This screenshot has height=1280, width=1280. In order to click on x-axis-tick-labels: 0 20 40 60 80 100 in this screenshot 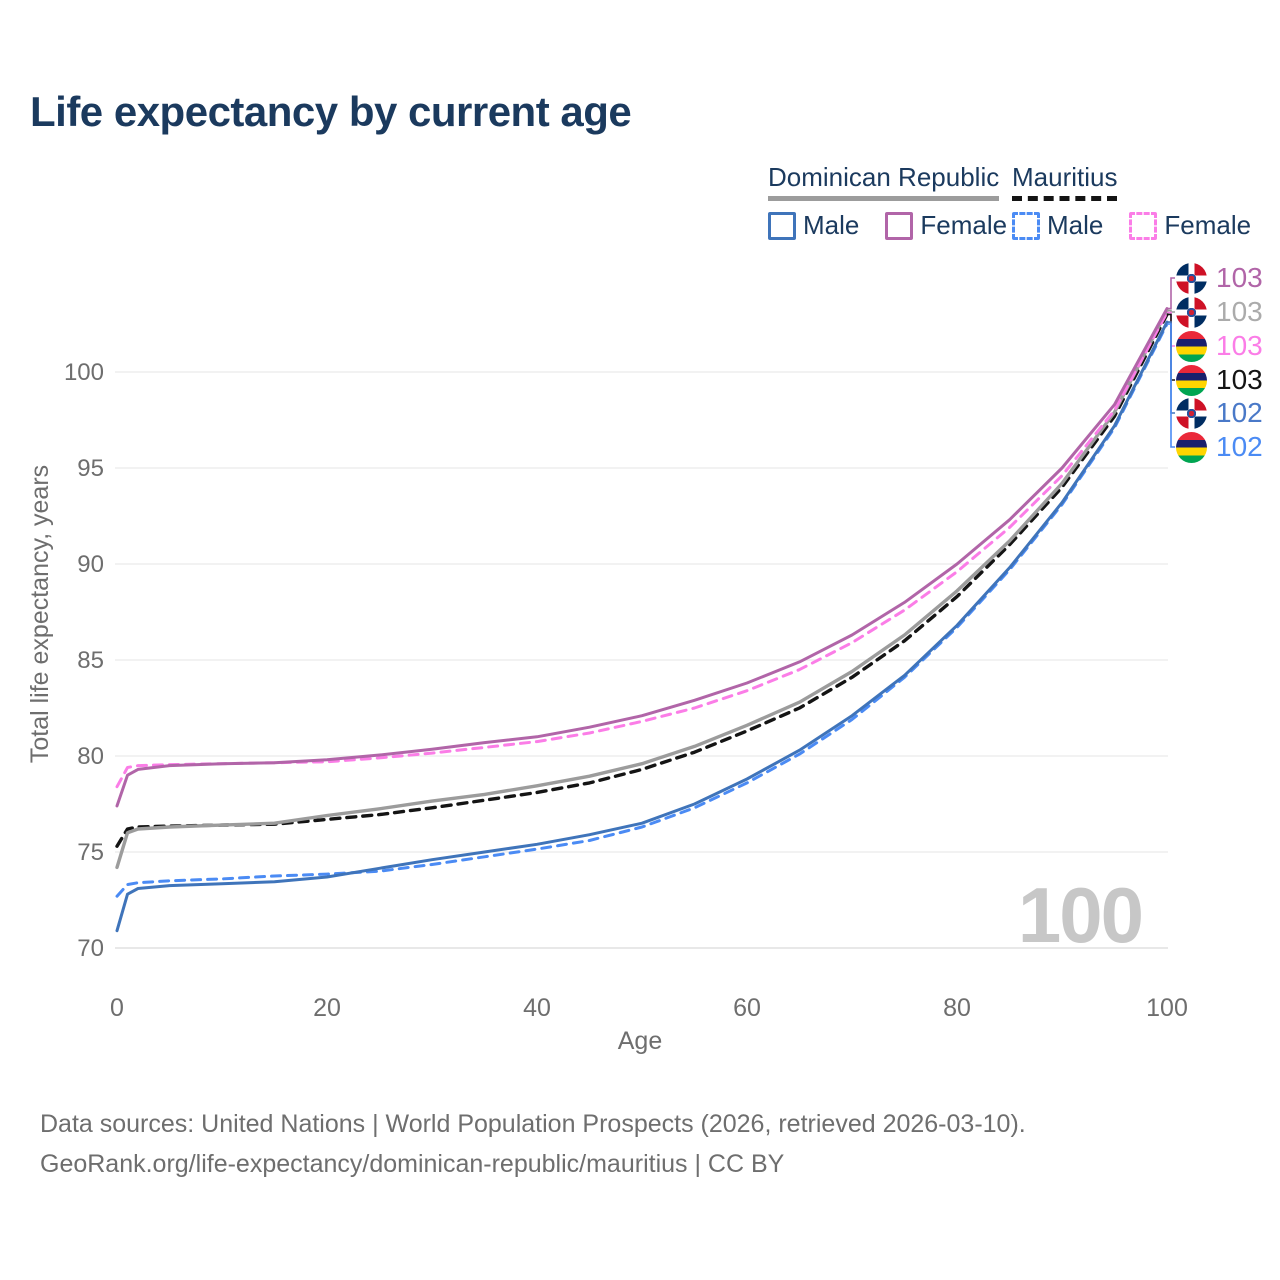, I will do `click(649, 1008)`.